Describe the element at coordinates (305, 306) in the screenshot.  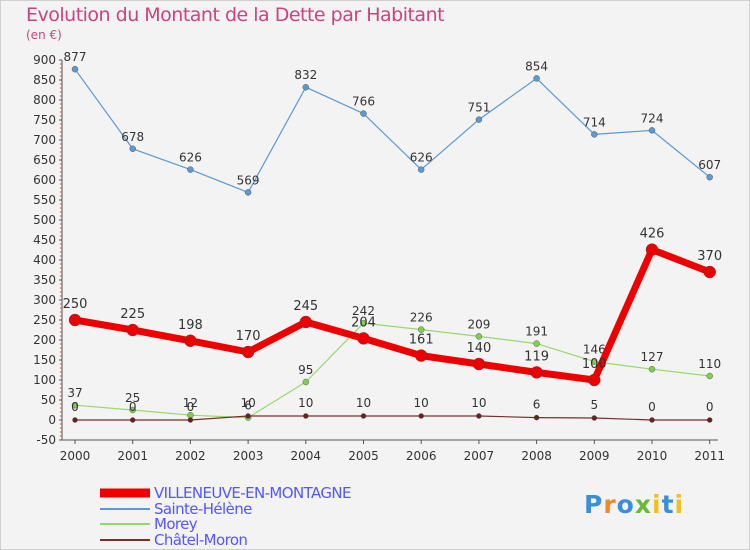
I see `data-label-villeneuve-en-montagne: 245` at that location.